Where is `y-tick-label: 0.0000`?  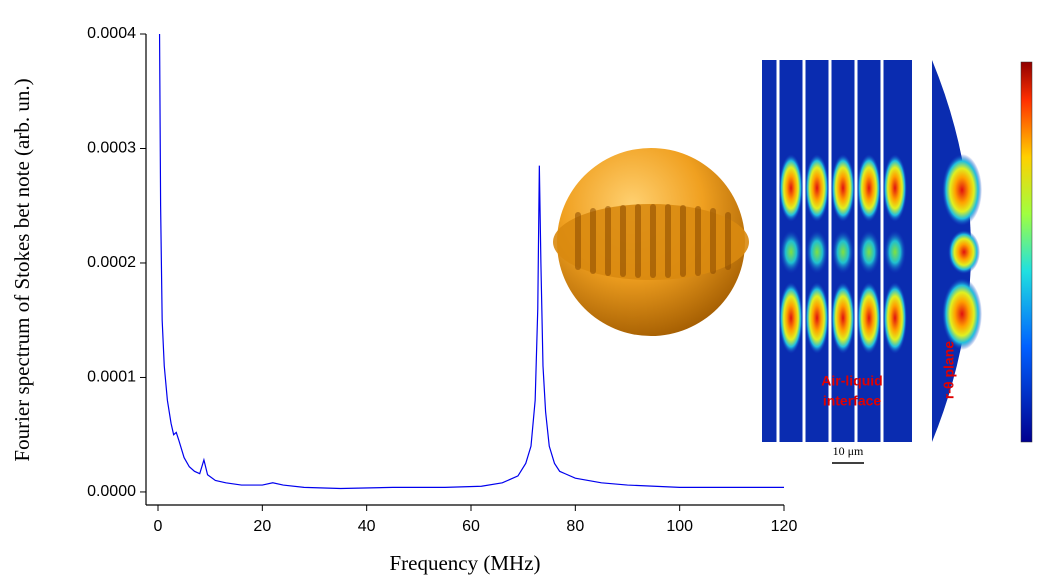
y-tick-label: 0.0000 is located at coordinates (111, 491).